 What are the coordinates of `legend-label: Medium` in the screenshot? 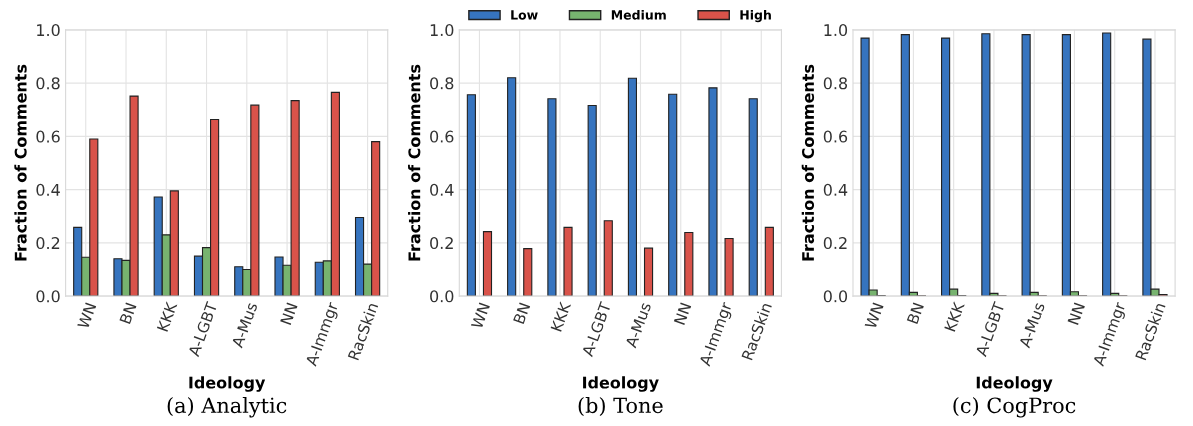 It's located at (638, 14).